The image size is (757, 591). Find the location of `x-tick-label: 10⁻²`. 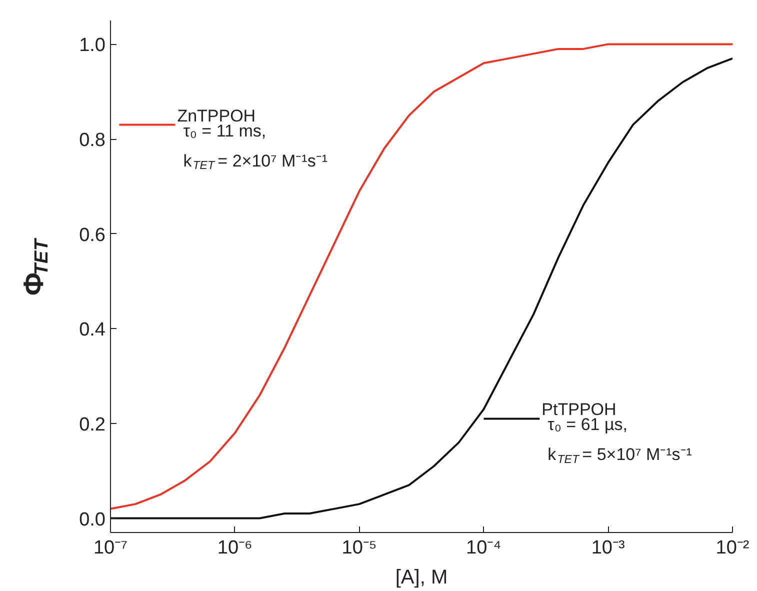

x-tick-label: 10⁻² is located at coordinates (733, 548).